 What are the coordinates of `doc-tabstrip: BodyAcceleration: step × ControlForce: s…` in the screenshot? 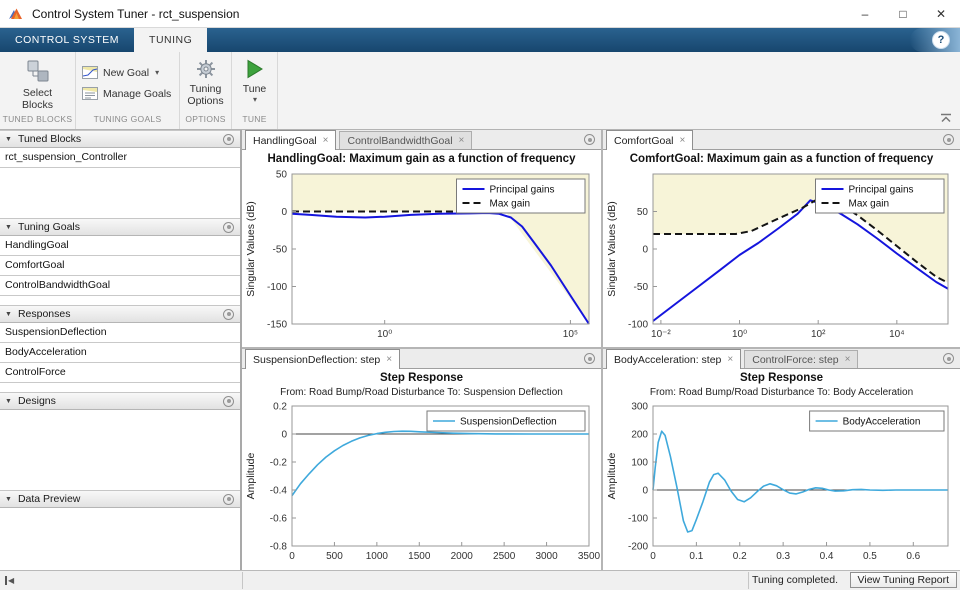 It's located at (781, 359).